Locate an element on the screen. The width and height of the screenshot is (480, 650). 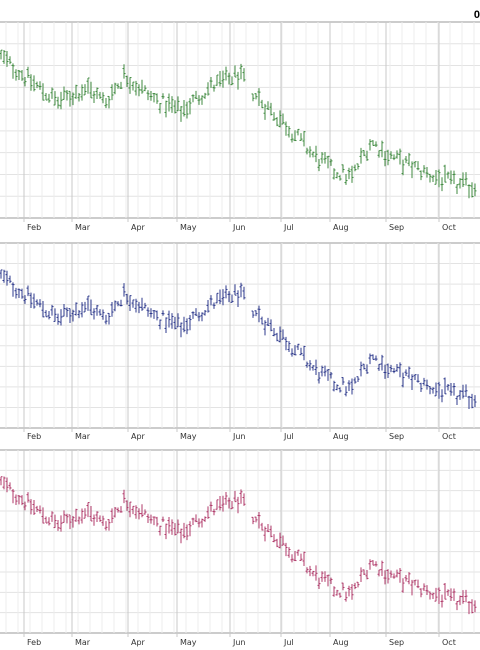
x-tick-label: Oct is located at coordinates (449, 642).